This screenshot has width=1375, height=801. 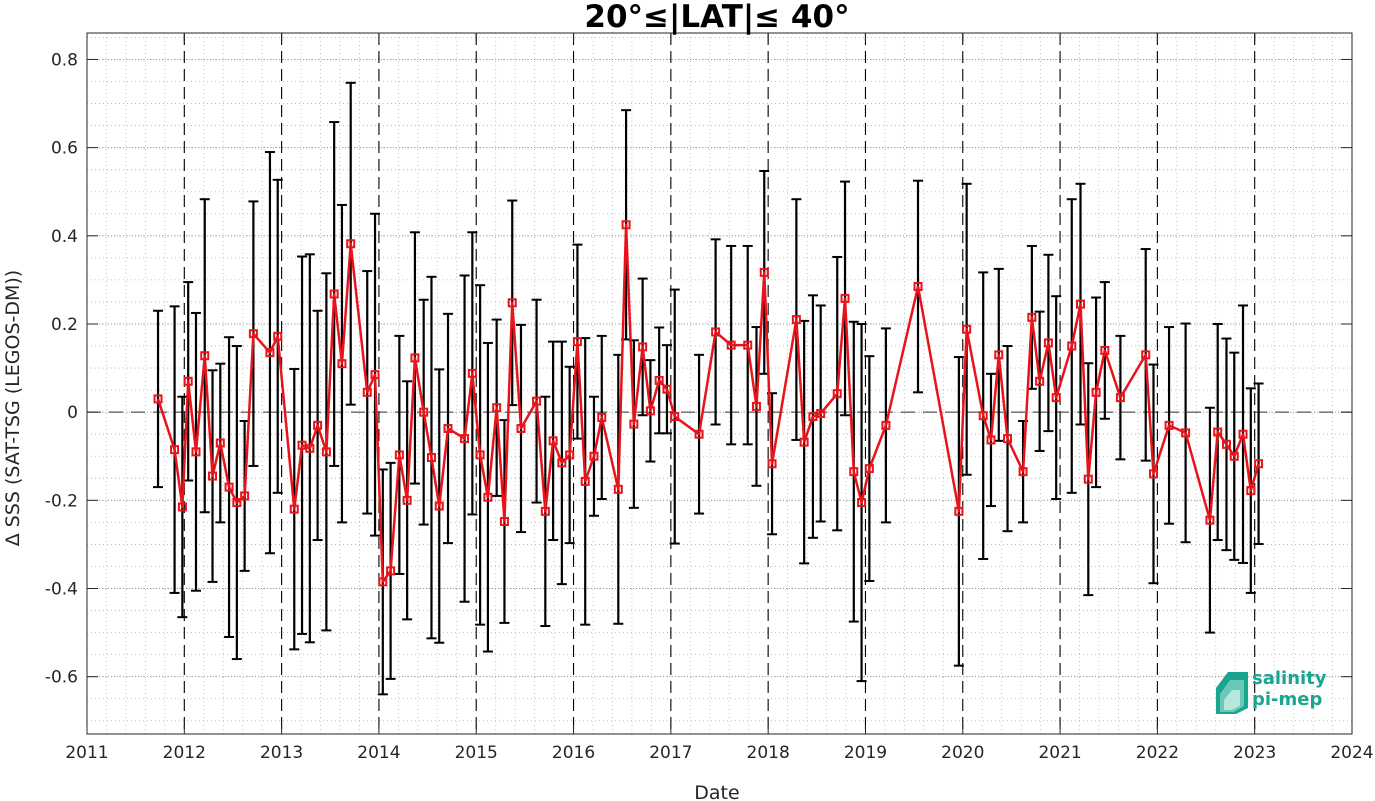 I want to click on y-tick-label: 0.8, so click(x=64, y=60).